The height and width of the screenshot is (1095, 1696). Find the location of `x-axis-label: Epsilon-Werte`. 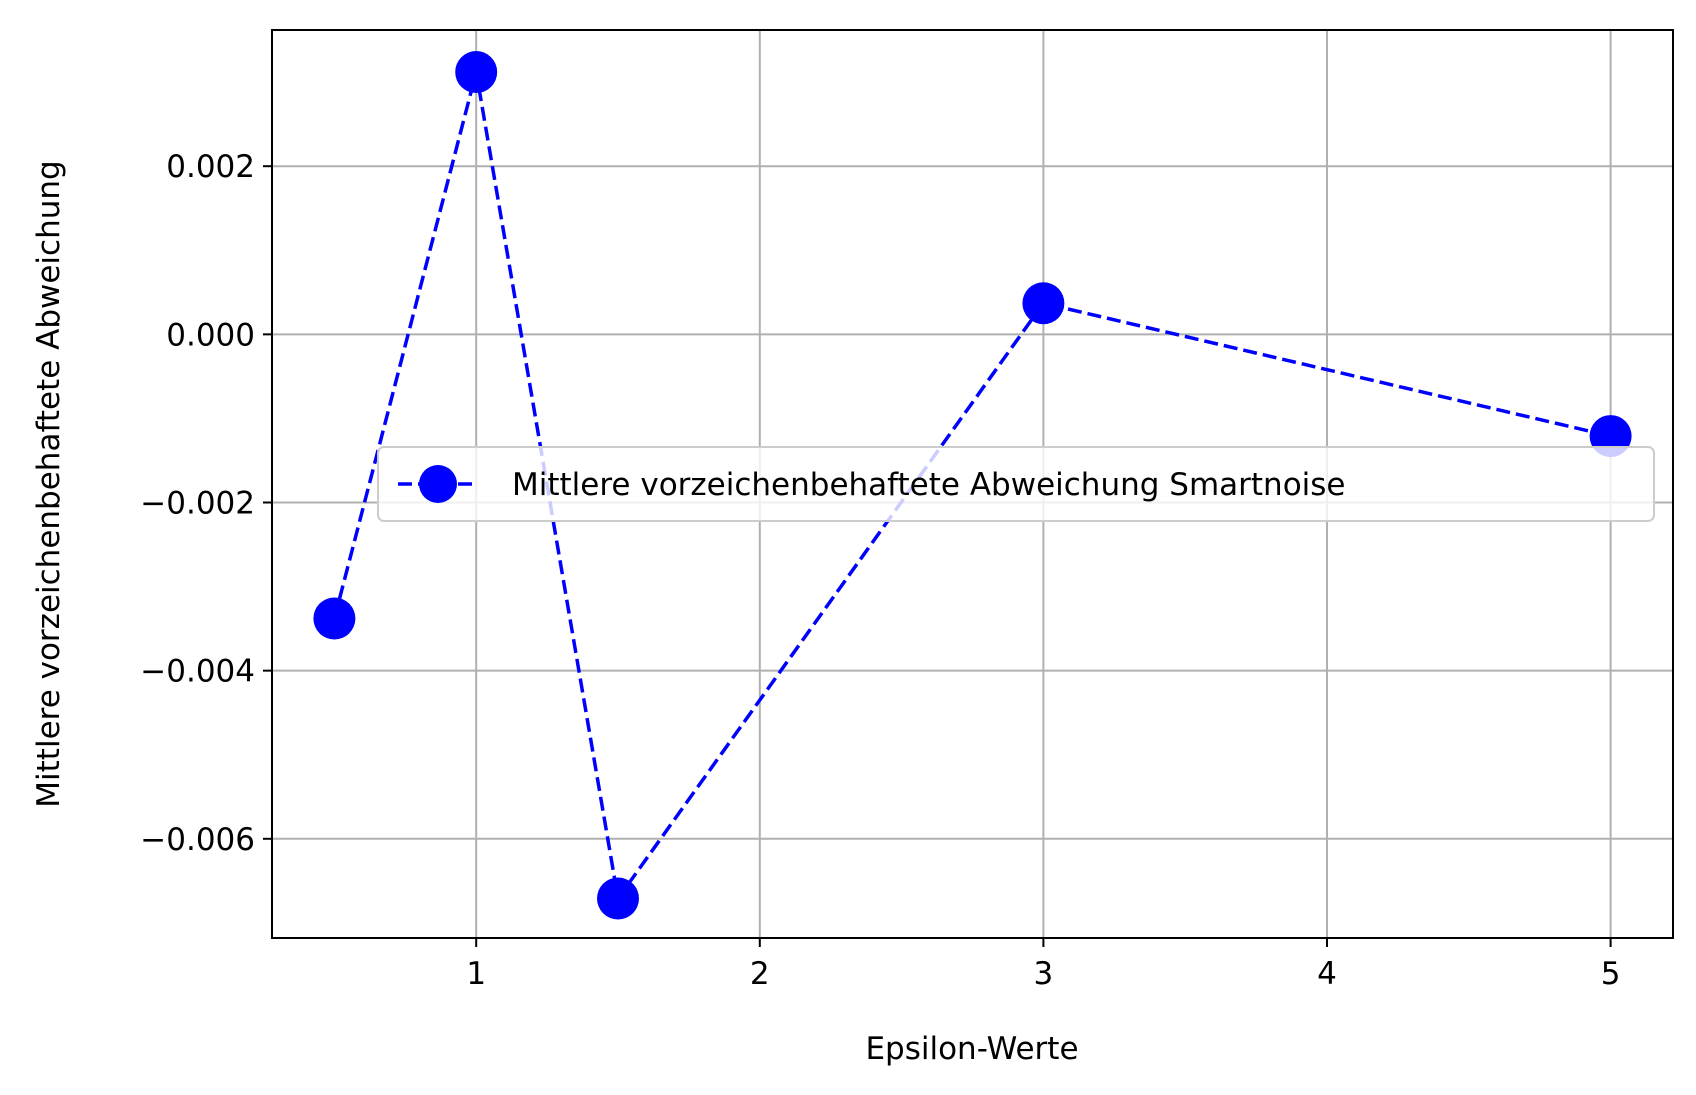

x-axis-label: Epsilon-Werte is located at coordinates (971, 1049).